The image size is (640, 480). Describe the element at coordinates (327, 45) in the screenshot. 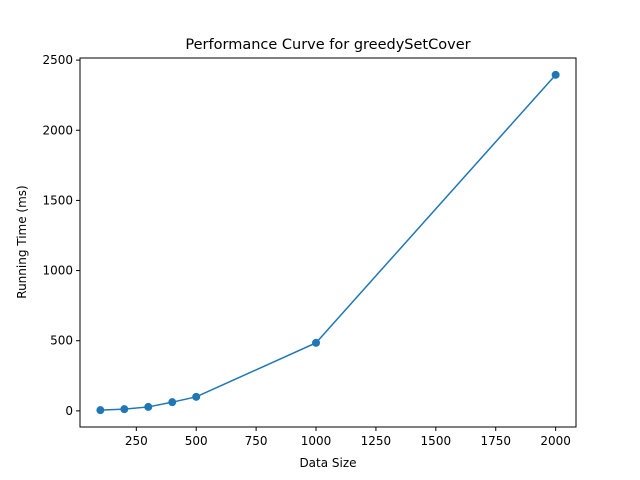

I see `chart-title: Performance Curve for greedySetCover` at that location.